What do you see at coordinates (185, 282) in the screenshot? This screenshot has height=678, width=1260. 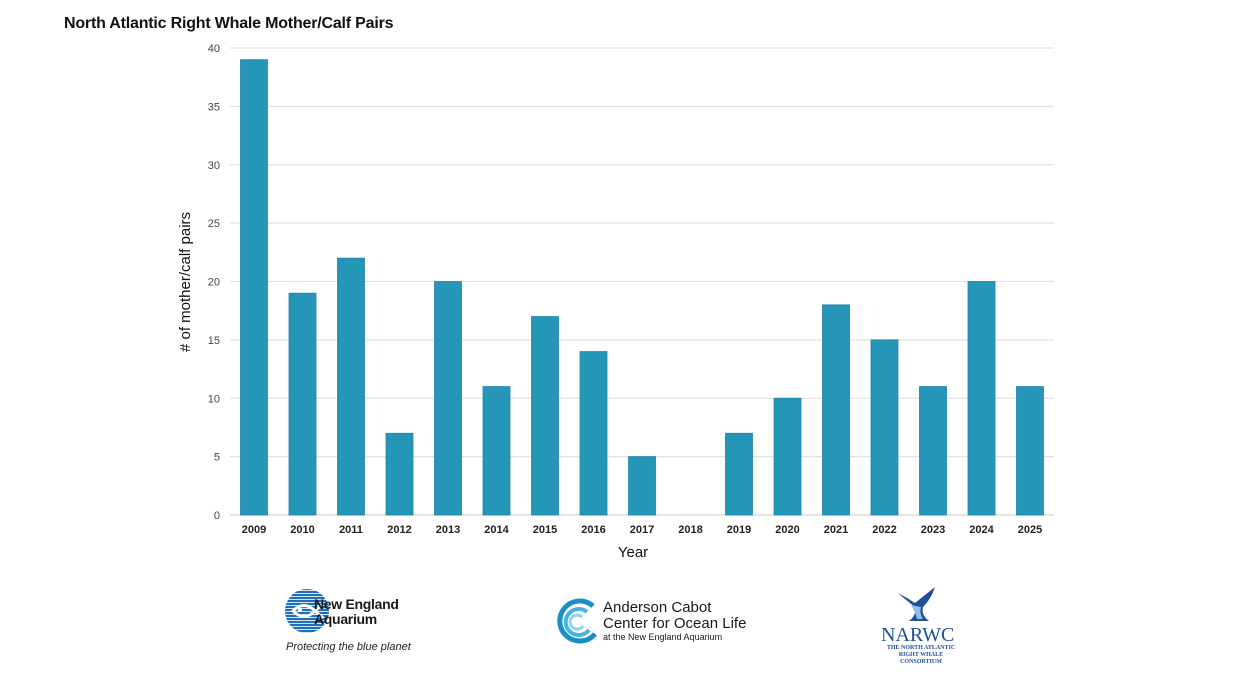 I see `y-axis-title: # of mother/calf pairs` at bounding box center [185, 282].